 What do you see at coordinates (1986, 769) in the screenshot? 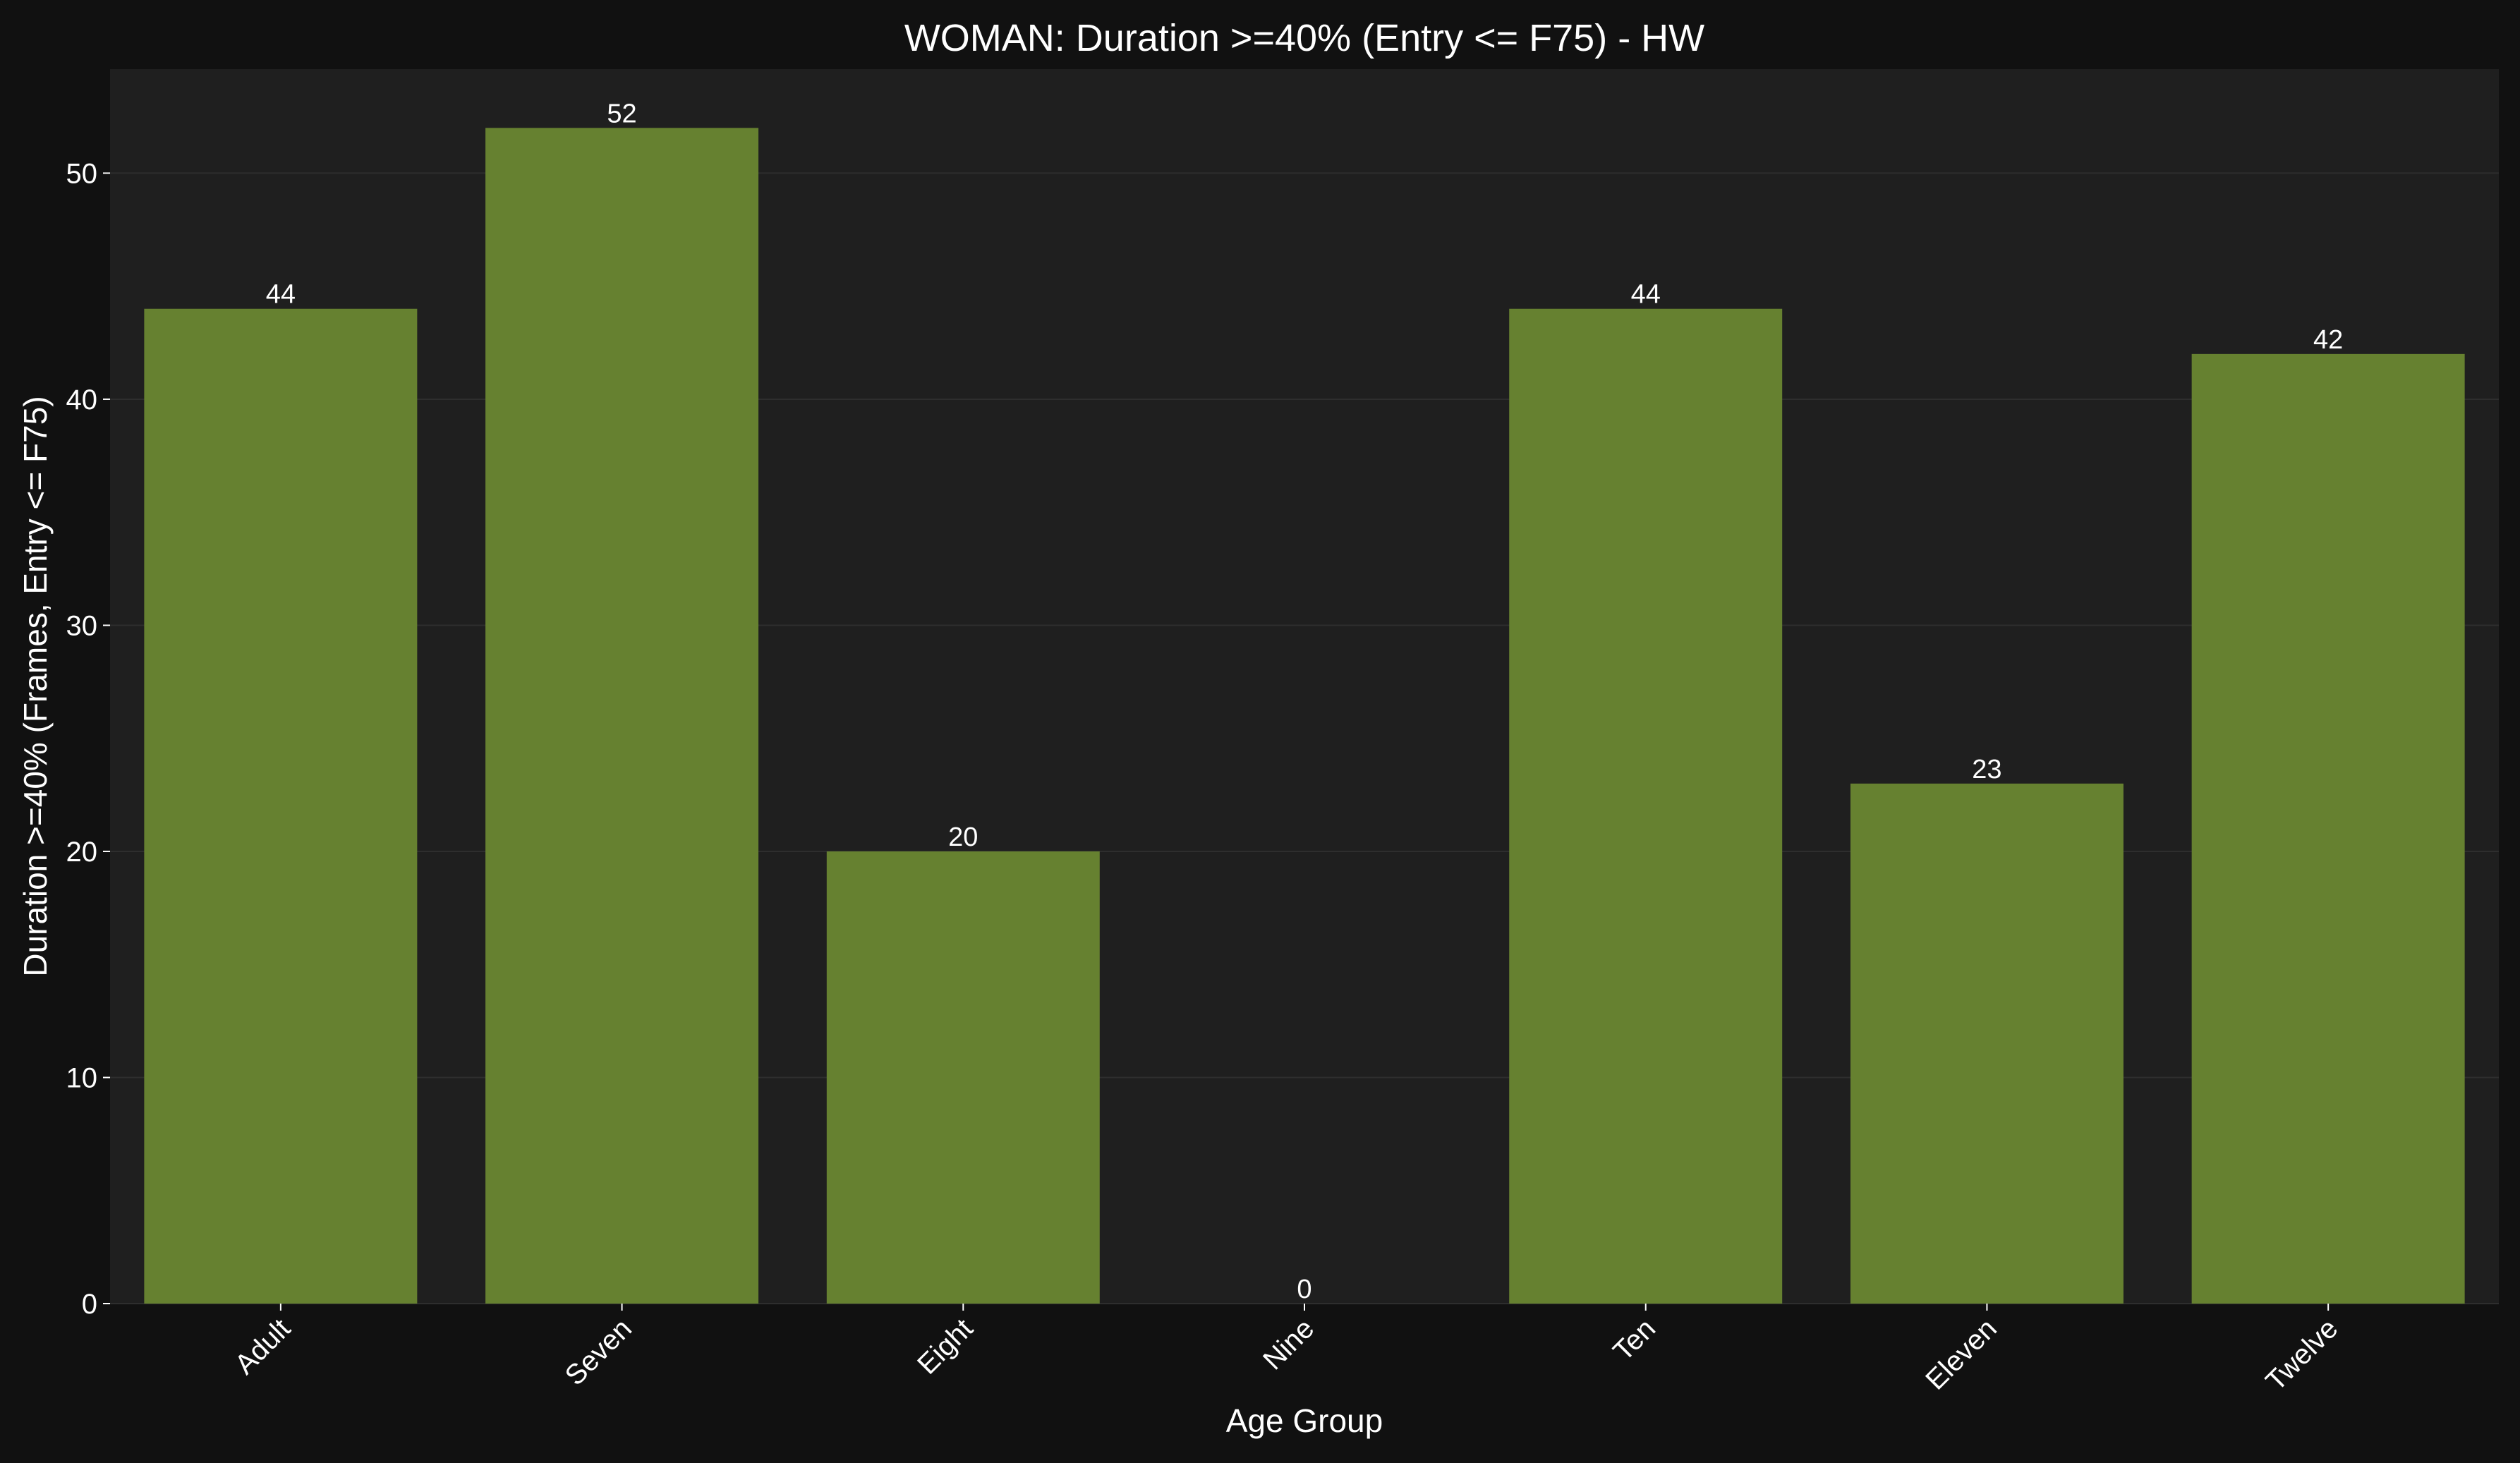
I see `data-label: 23` at bounding box center [1986, 769].